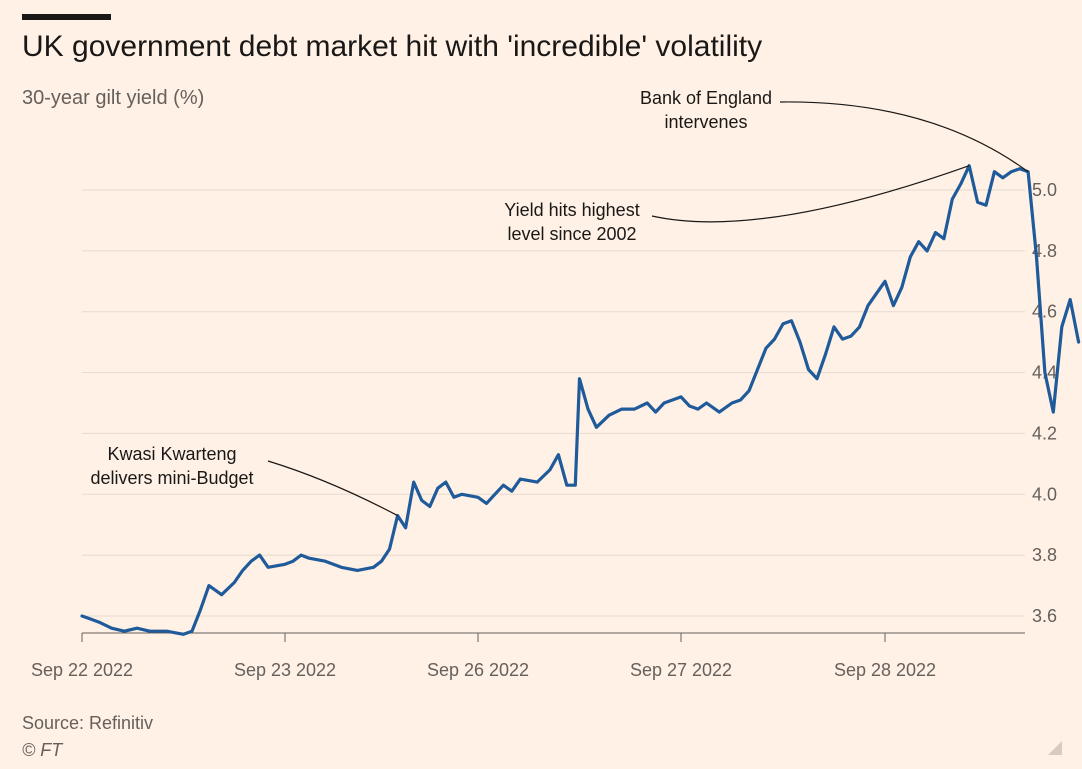  I want to click on chart-subtitle: 30-year gilt yield (%), so click(113, 98).